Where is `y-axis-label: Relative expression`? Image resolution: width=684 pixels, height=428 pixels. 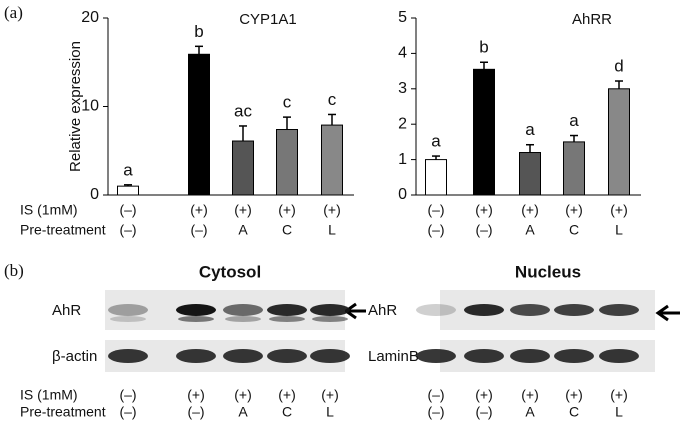 y-axis-label: Relative expression is located at coordinates (75, 106).